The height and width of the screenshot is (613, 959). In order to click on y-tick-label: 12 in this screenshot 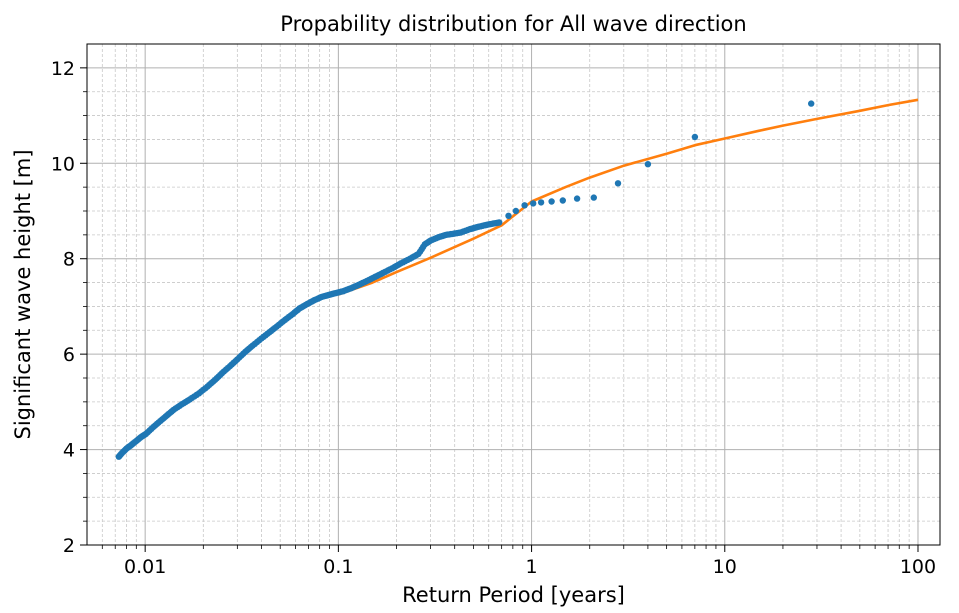, I will do `click(63, 69)`.